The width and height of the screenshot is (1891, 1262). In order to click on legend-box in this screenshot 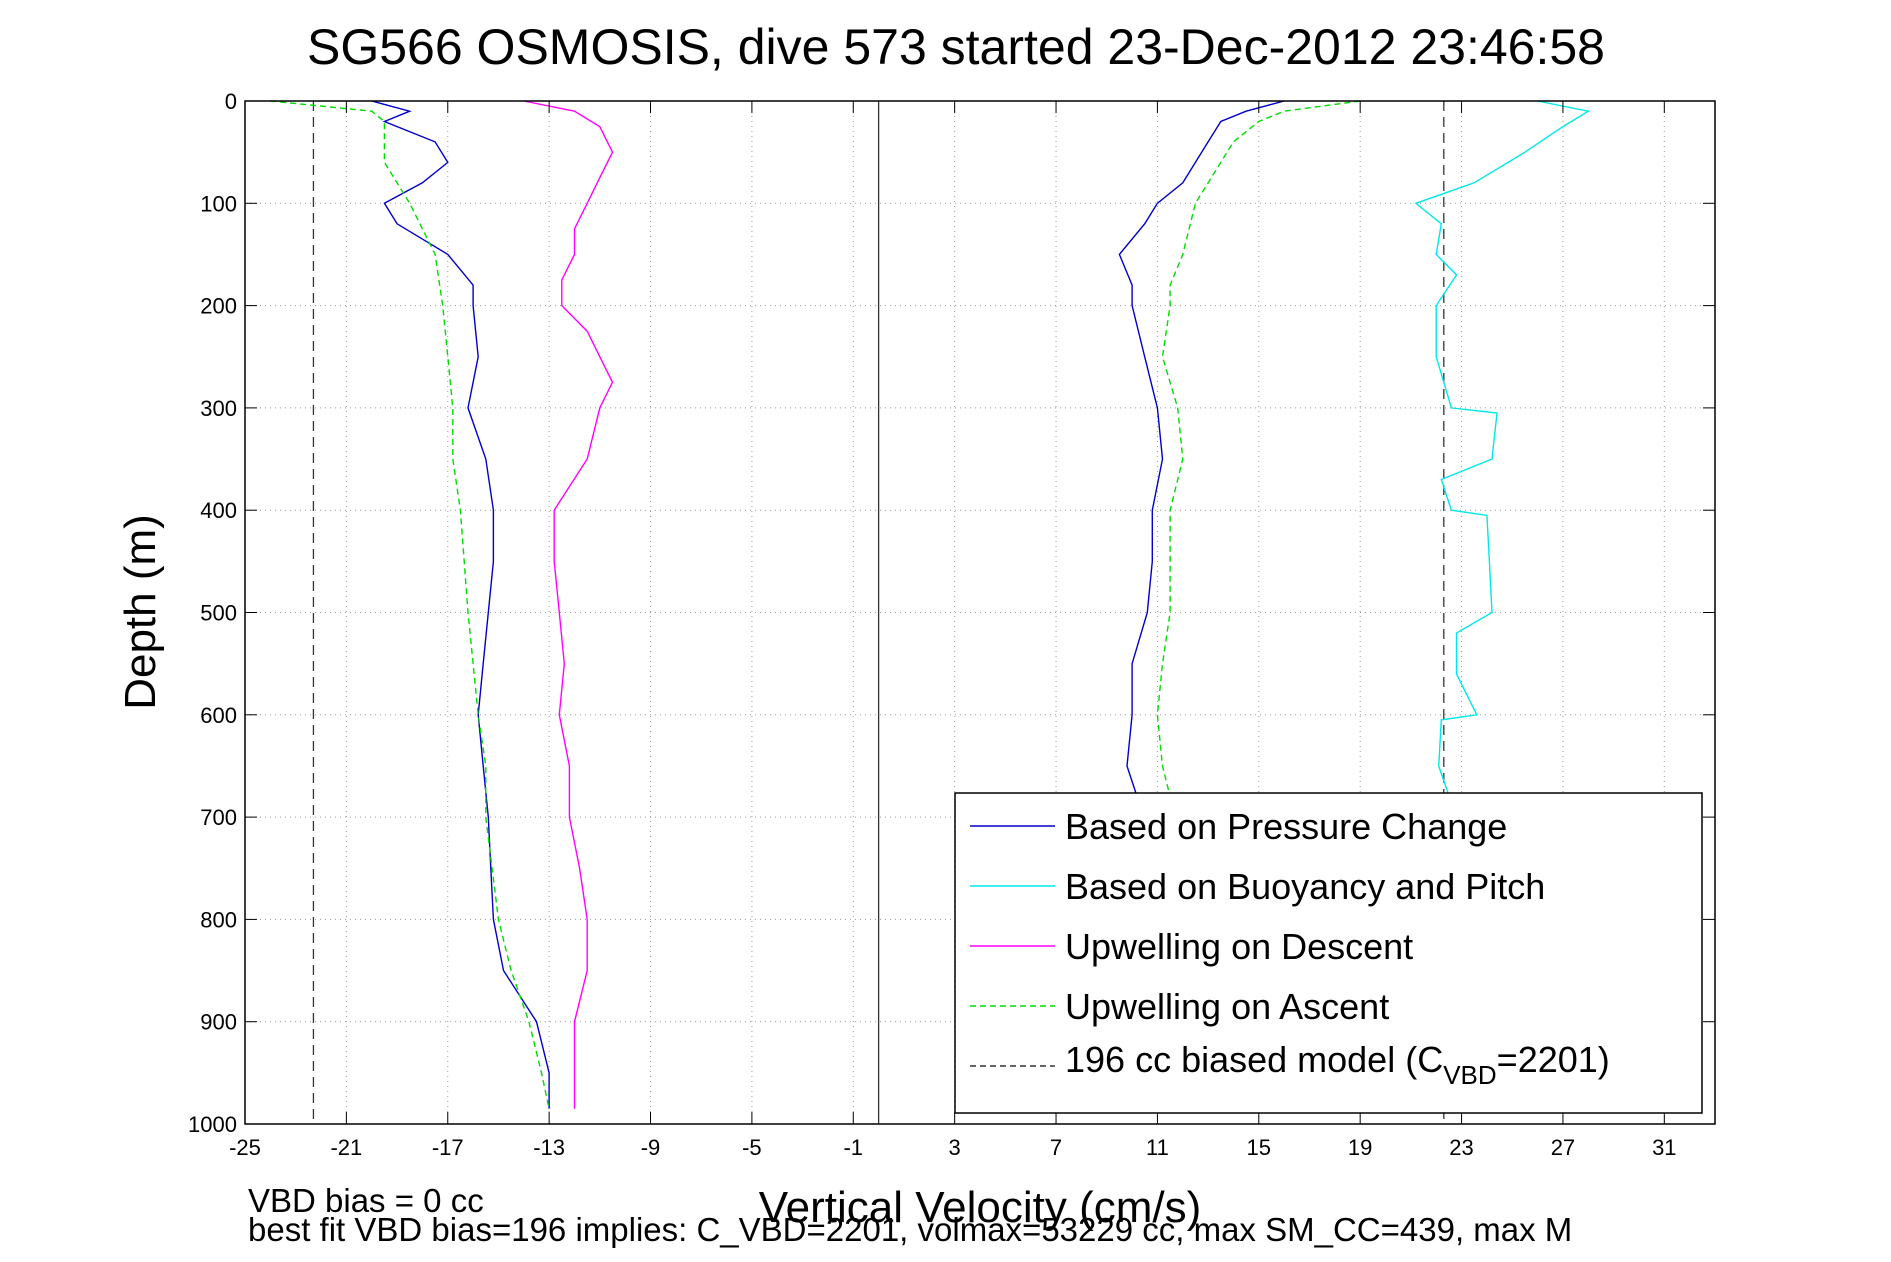, I will do `click(1328, 953)`.